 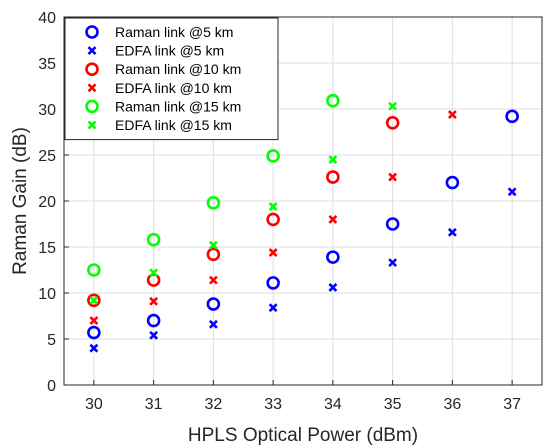 I want to click on legend-entry-label: EDFA link @5 km, so click(x=169, y=51).